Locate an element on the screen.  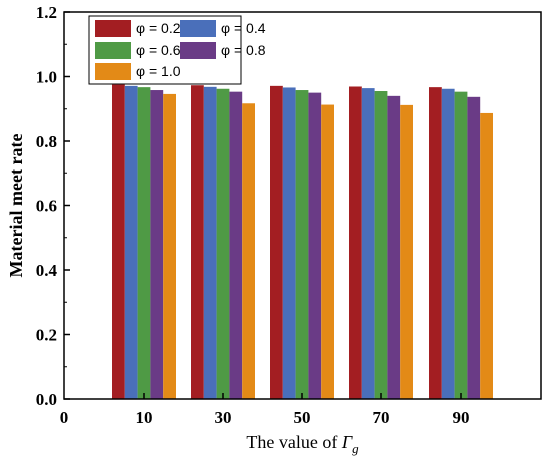
y-axis-label: Material meet rate is located at coordinates (16, 206).